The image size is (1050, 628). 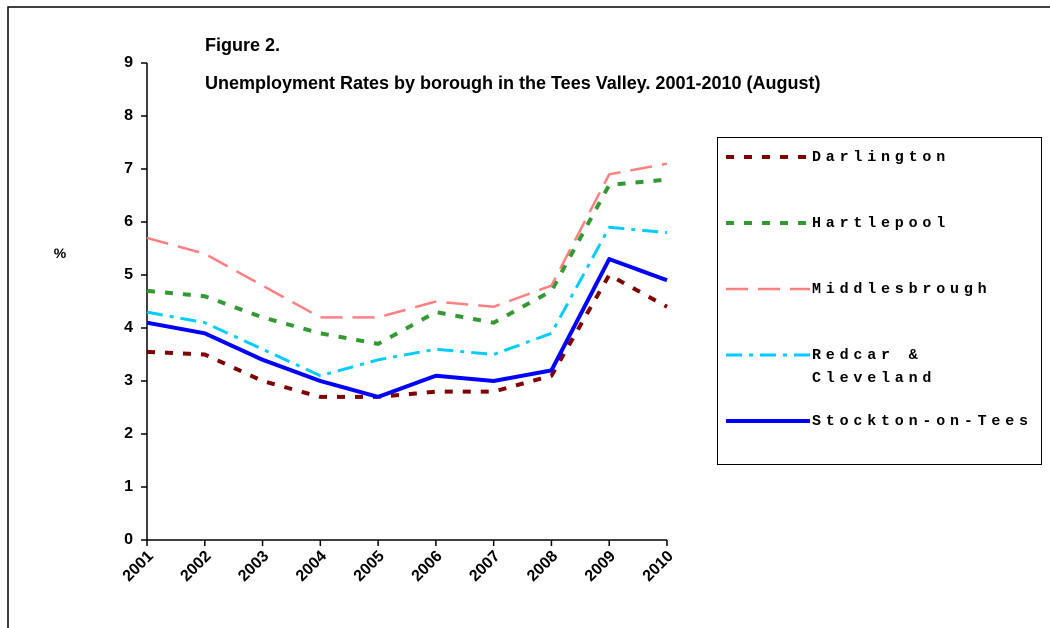 I want to click on legend-item: Darlington, so click(x=880, y=172).